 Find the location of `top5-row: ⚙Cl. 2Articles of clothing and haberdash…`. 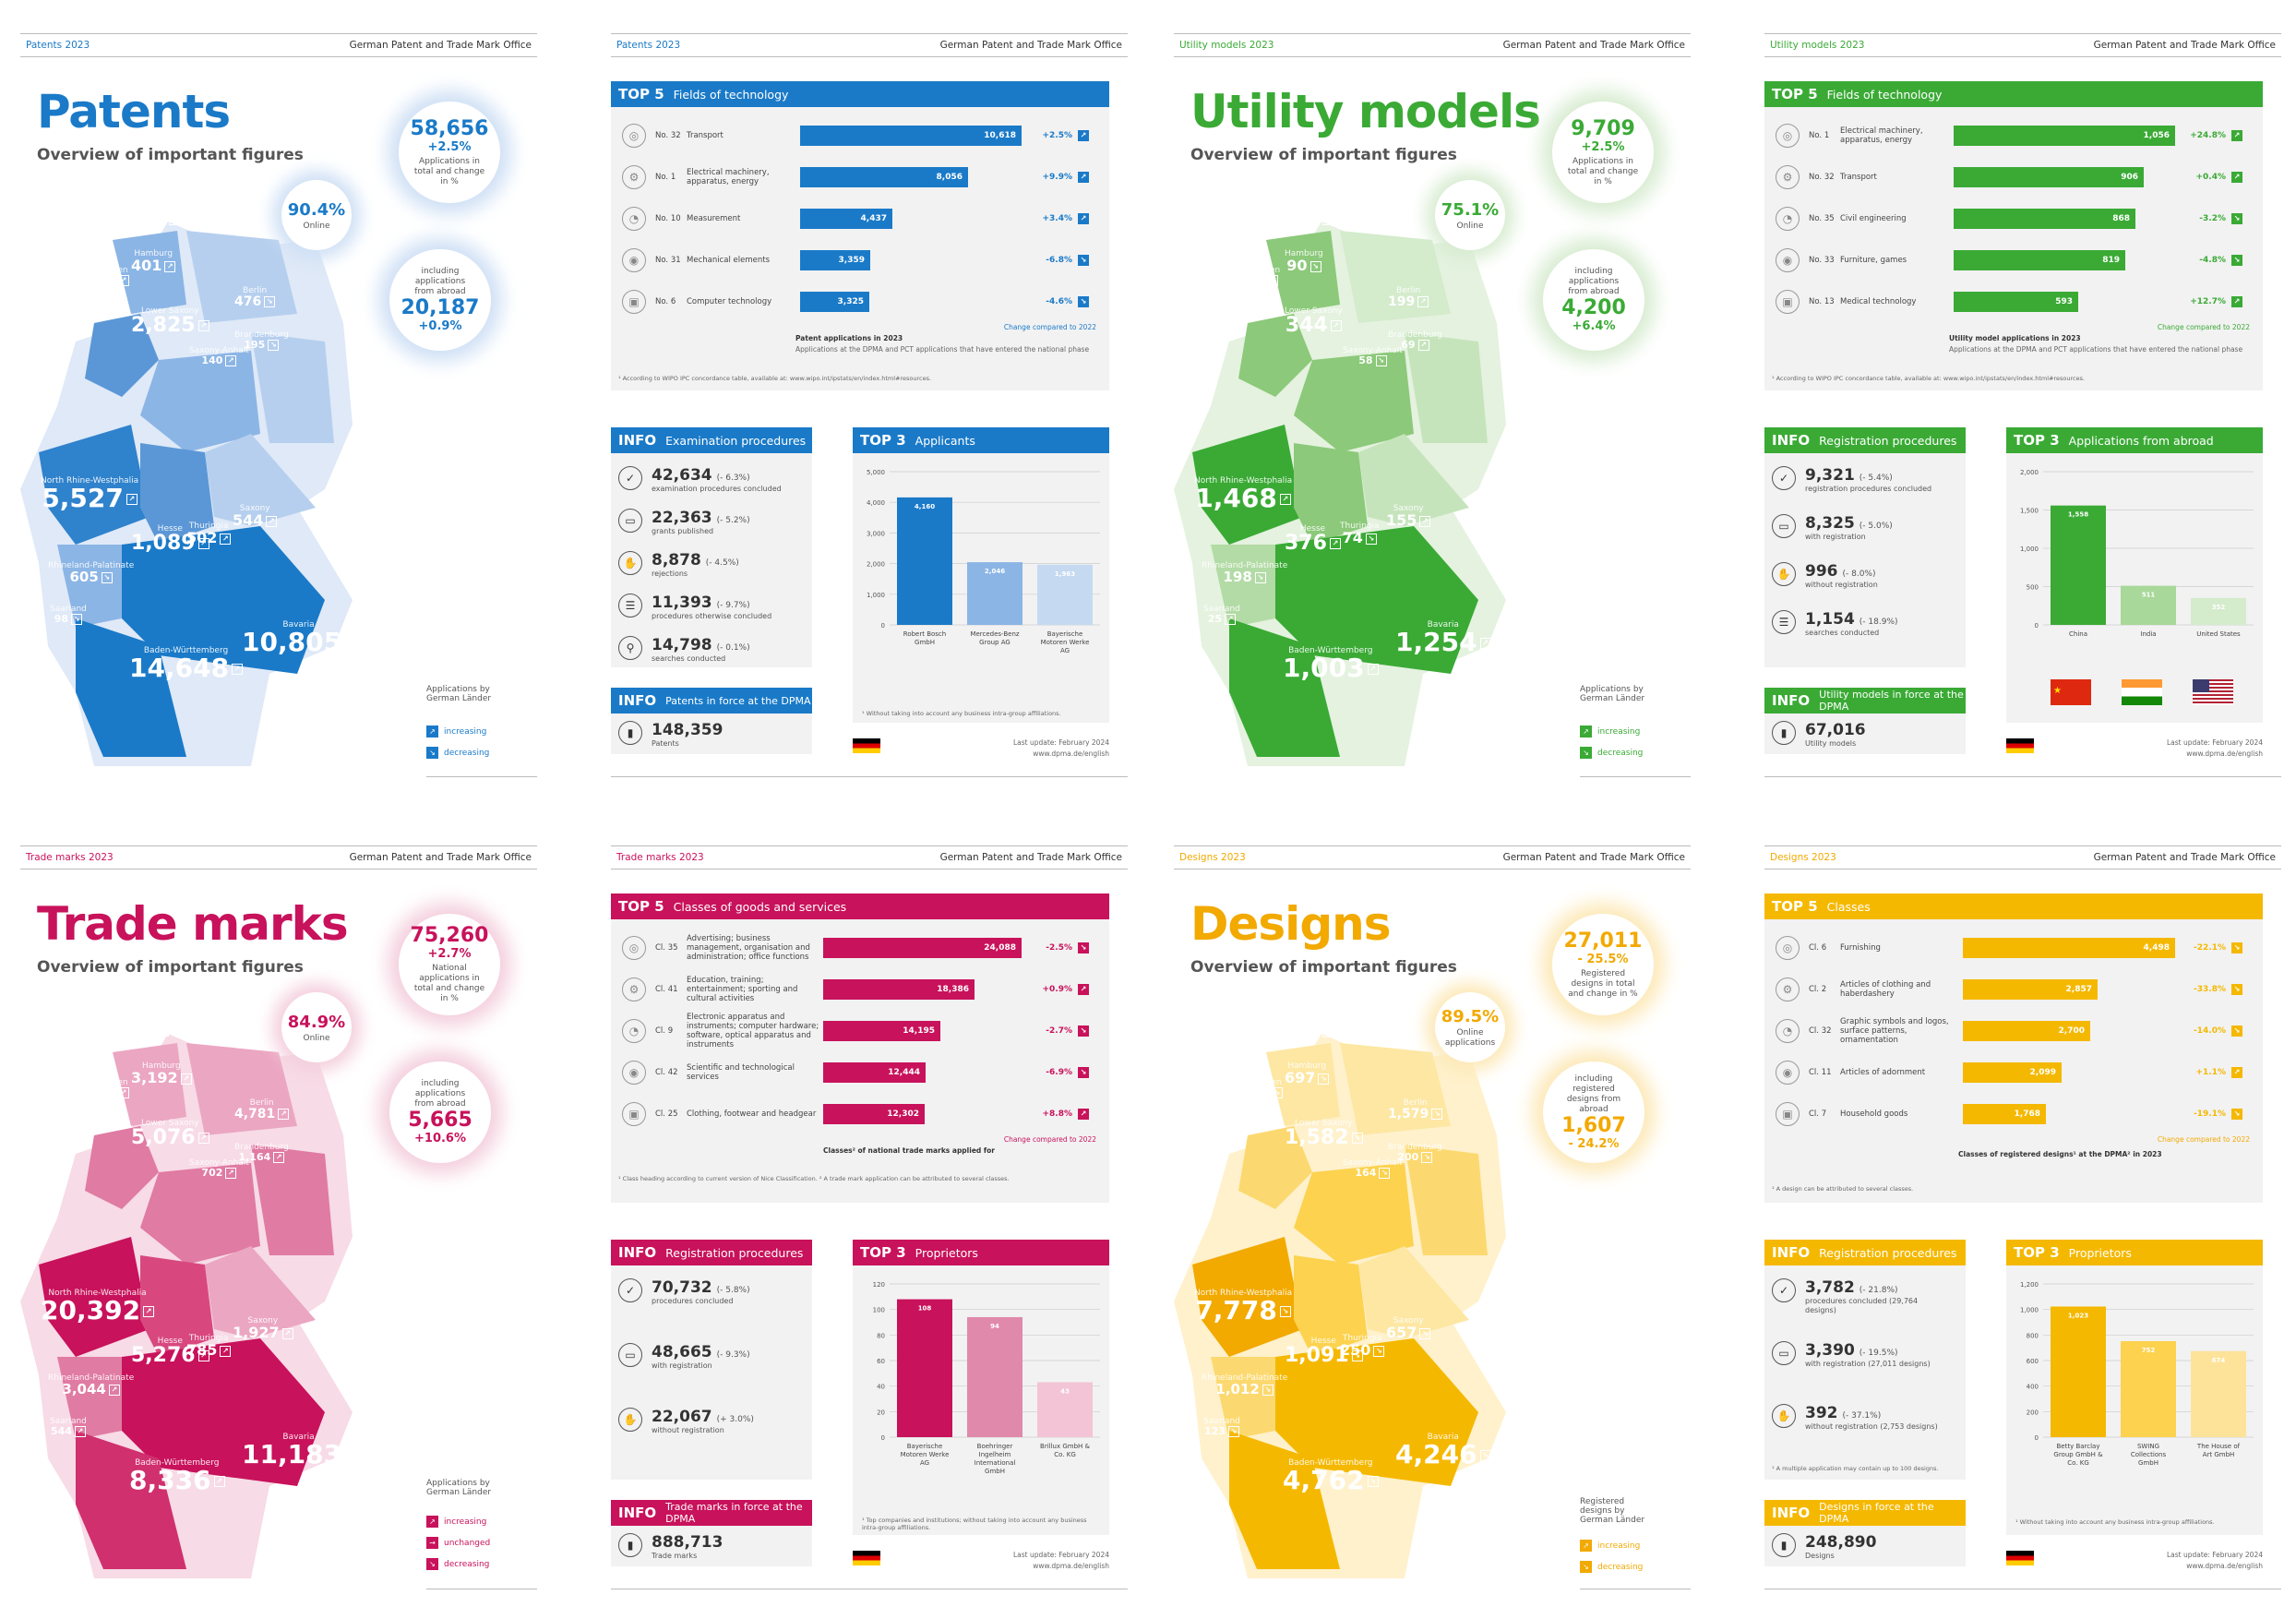

top5-row: ⚙Cl. 2Articles of clothing and haberdash… is located at coordinates (2015, 989).